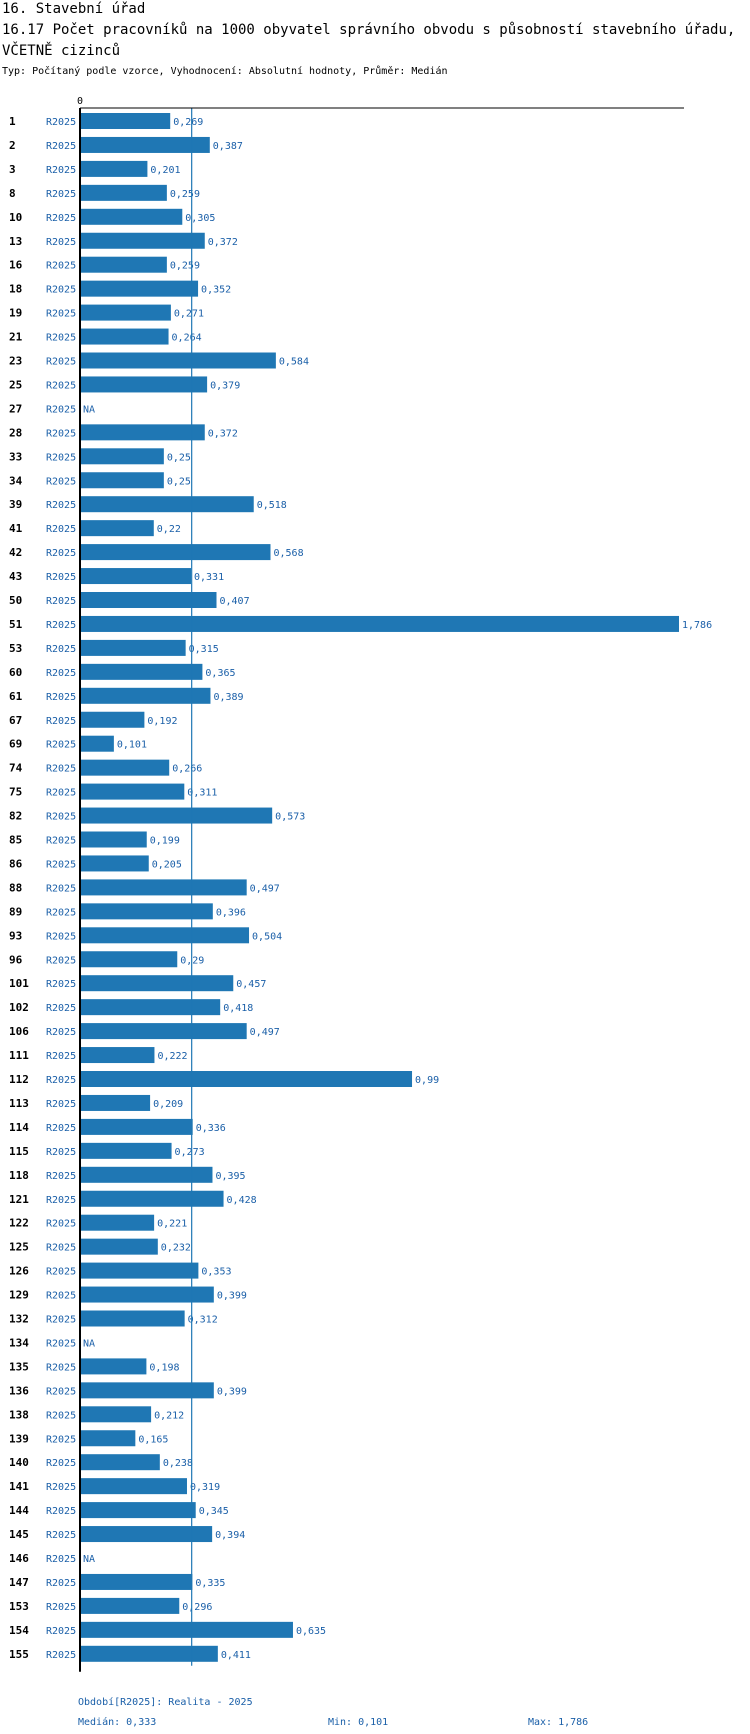  I want to click on bar-value-label: 0,389, so click(228, 697).